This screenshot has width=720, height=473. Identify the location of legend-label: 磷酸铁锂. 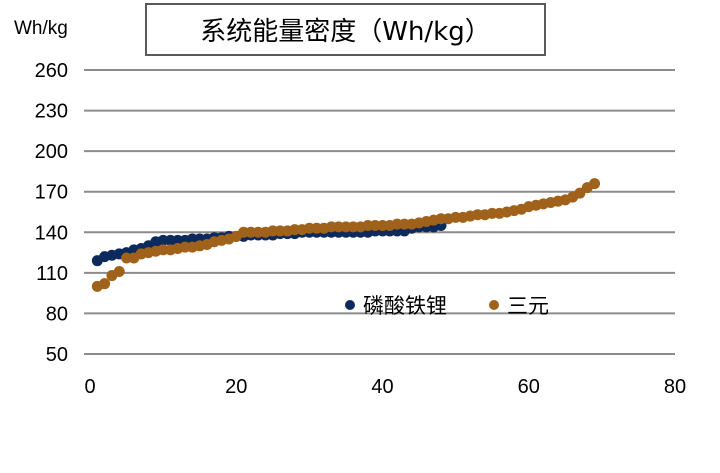
(405, 306).